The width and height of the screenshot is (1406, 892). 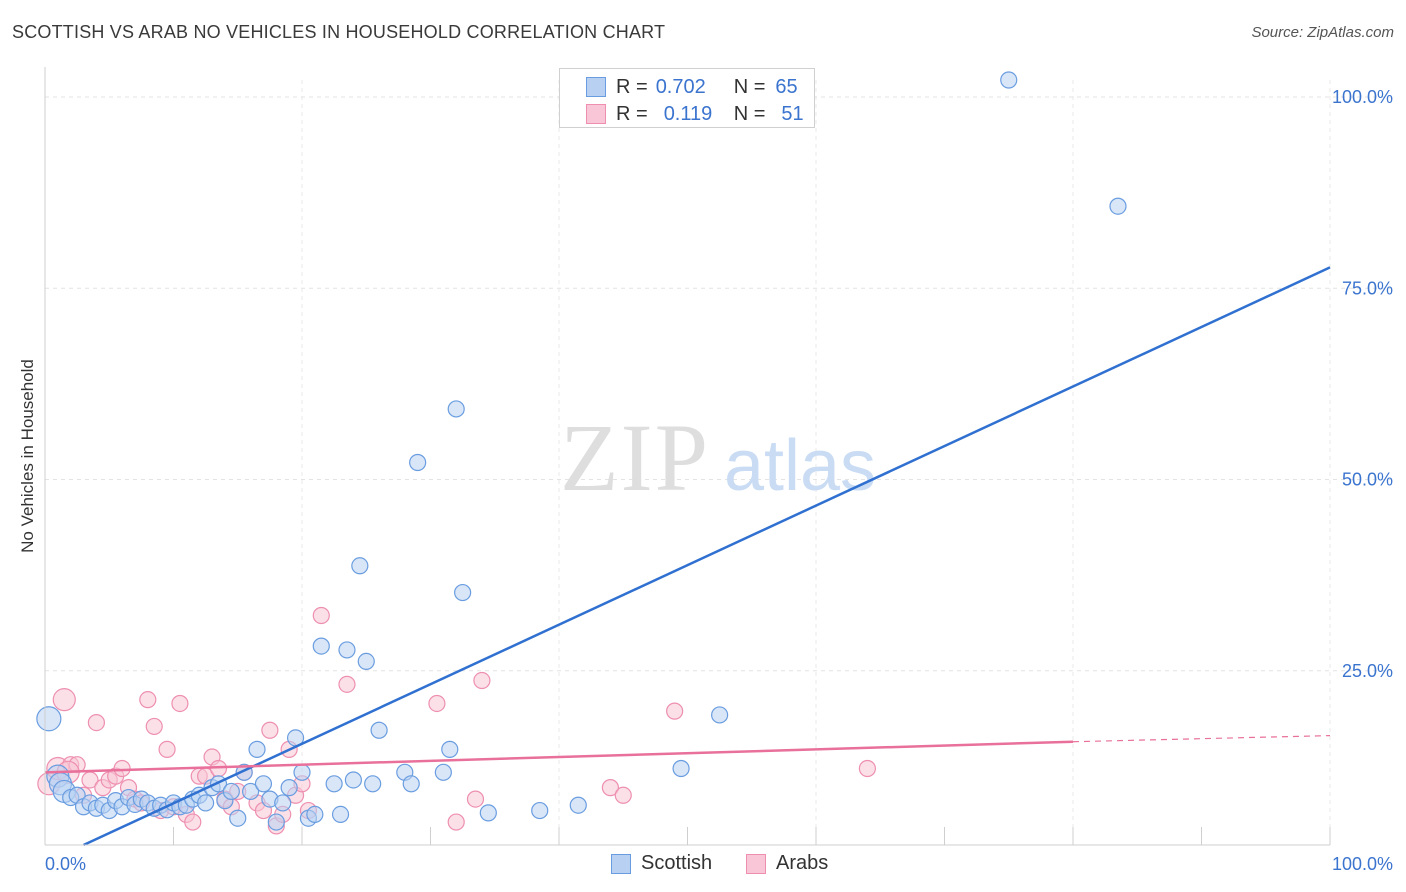 I want to click on legend-n-value-scottish: 65, so click(x=786, y=86).